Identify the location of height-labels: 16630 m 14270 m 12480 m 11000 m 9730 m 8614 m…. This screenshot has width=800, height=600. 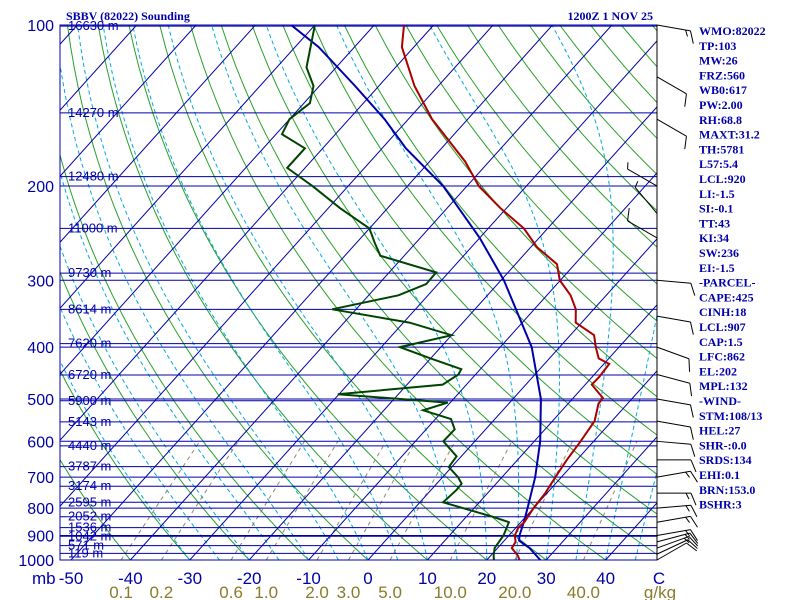
(93, 289).